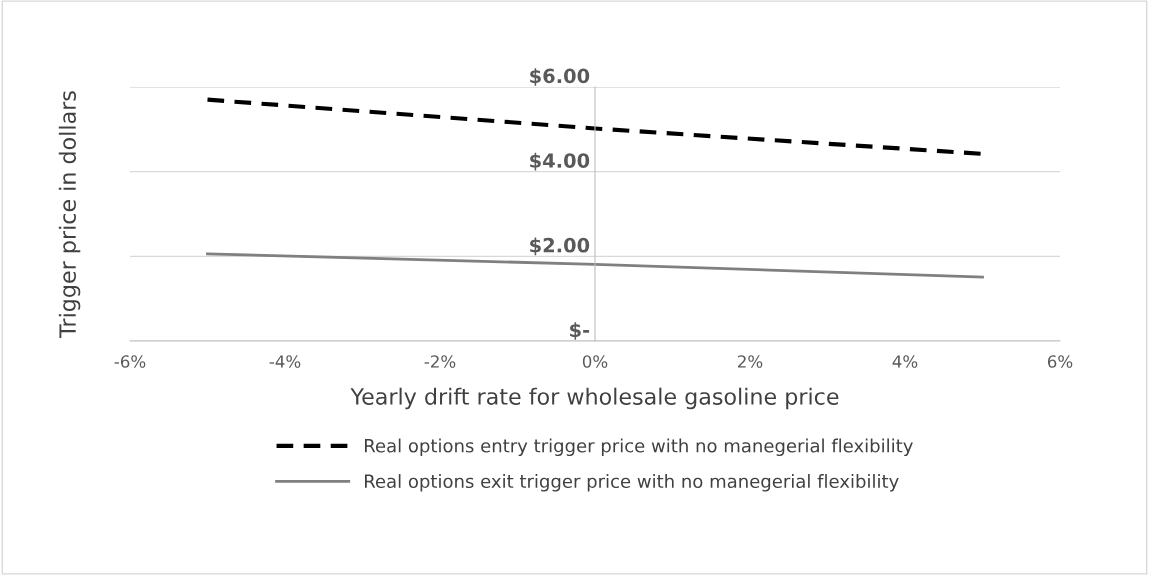  I want to click on x-tick-label: -4%, so click(285, 361).